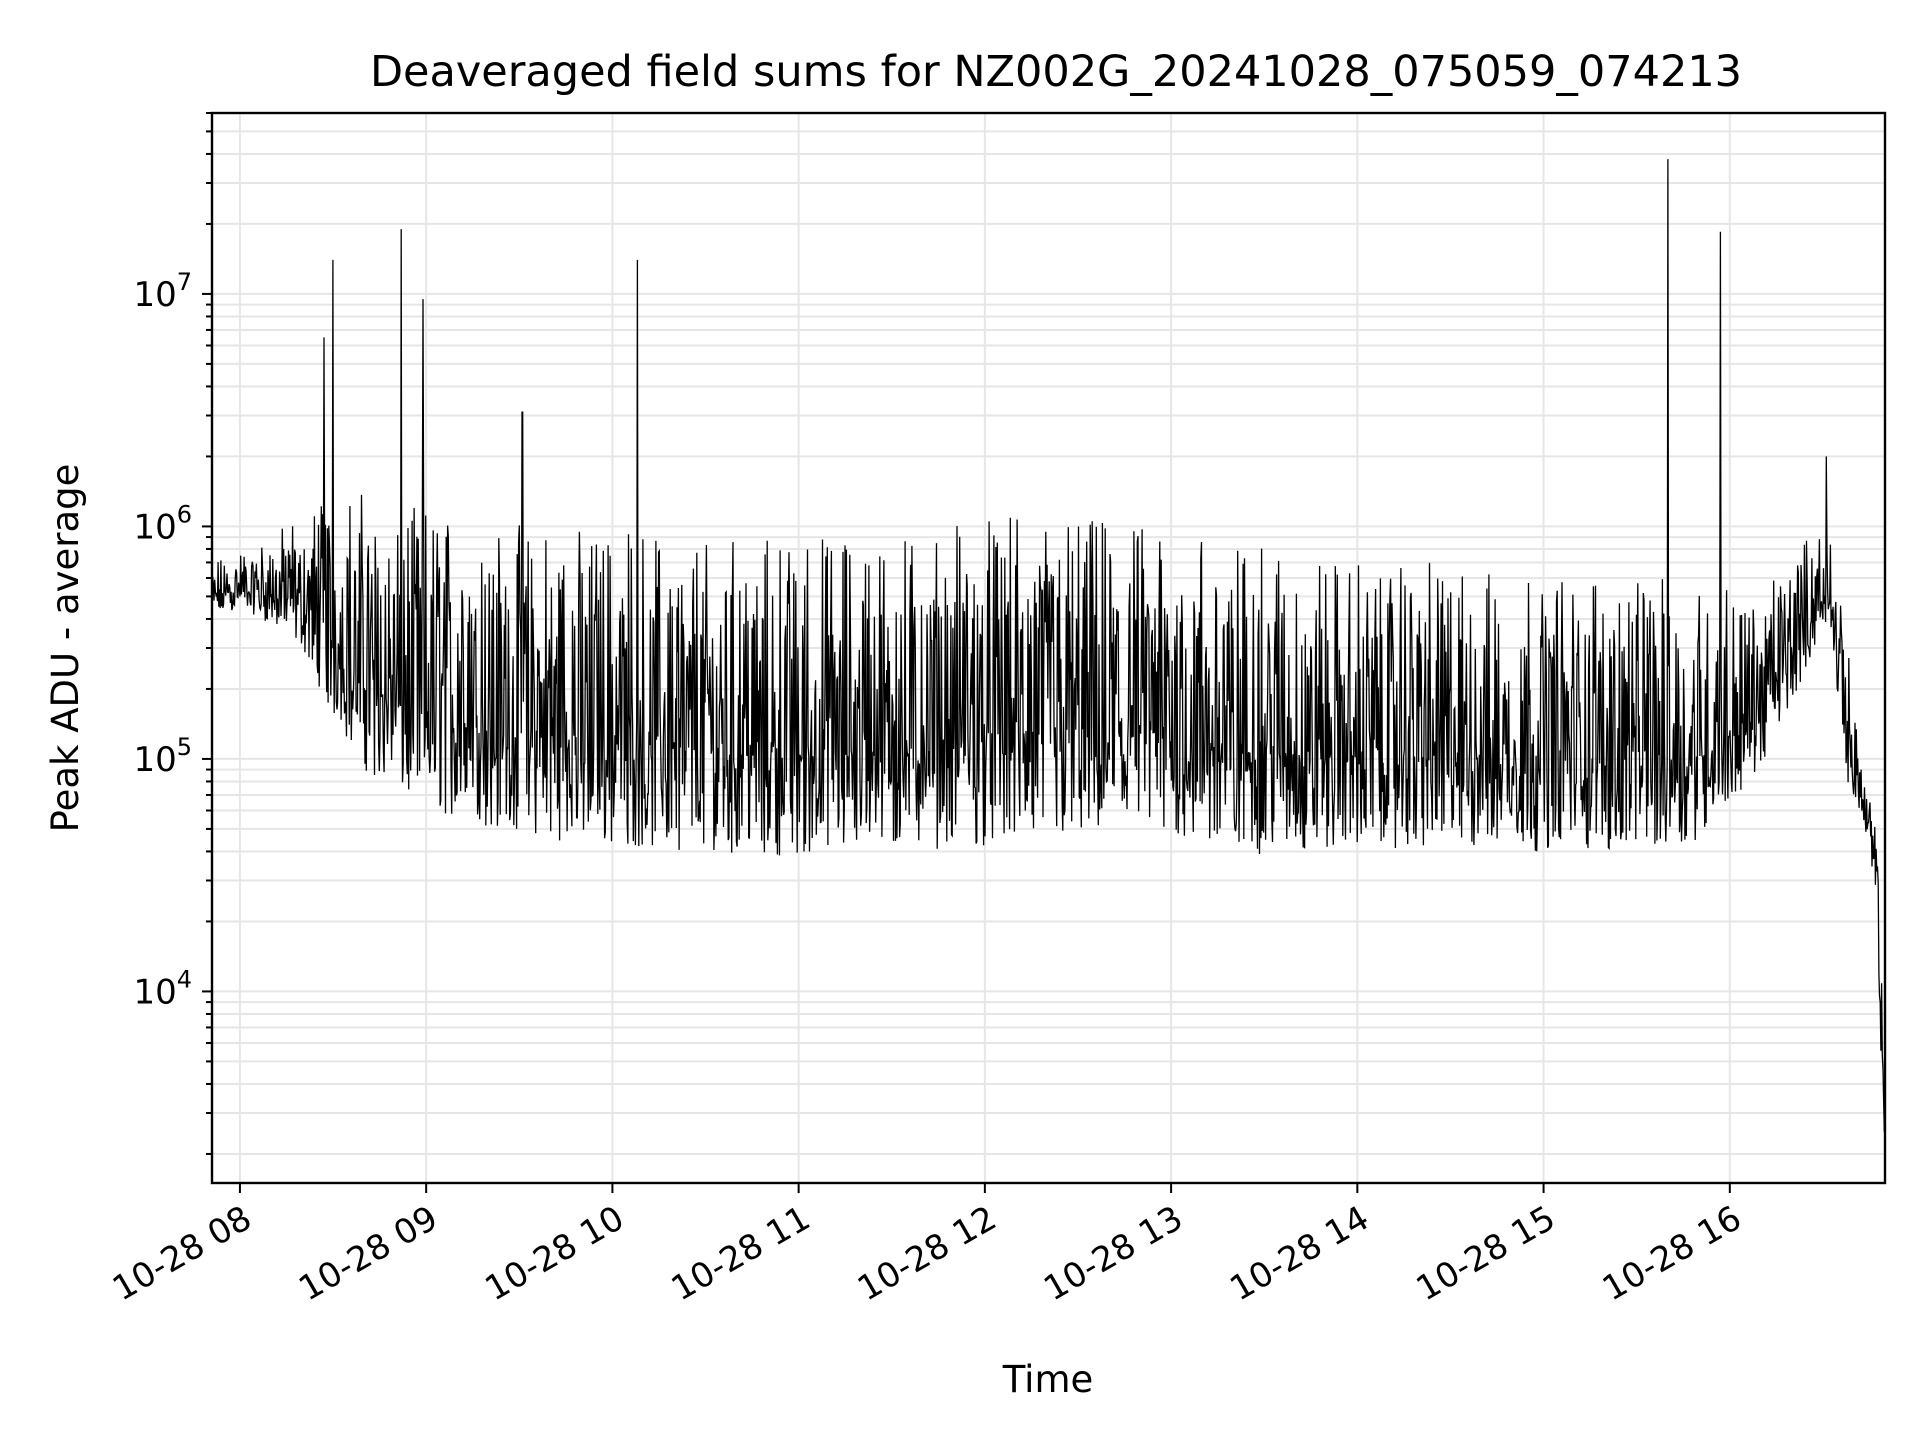  I want to click on y-tick-label: 10⁷, so click(162, 291).